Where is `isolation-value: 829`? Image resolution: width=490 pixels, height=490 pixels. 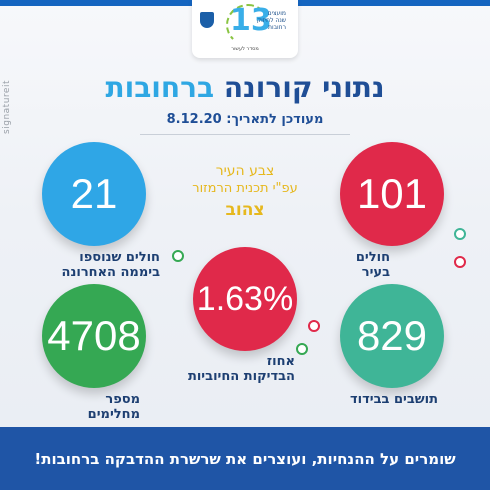
isolation-value: 829 is located at coordinates (392, 335).